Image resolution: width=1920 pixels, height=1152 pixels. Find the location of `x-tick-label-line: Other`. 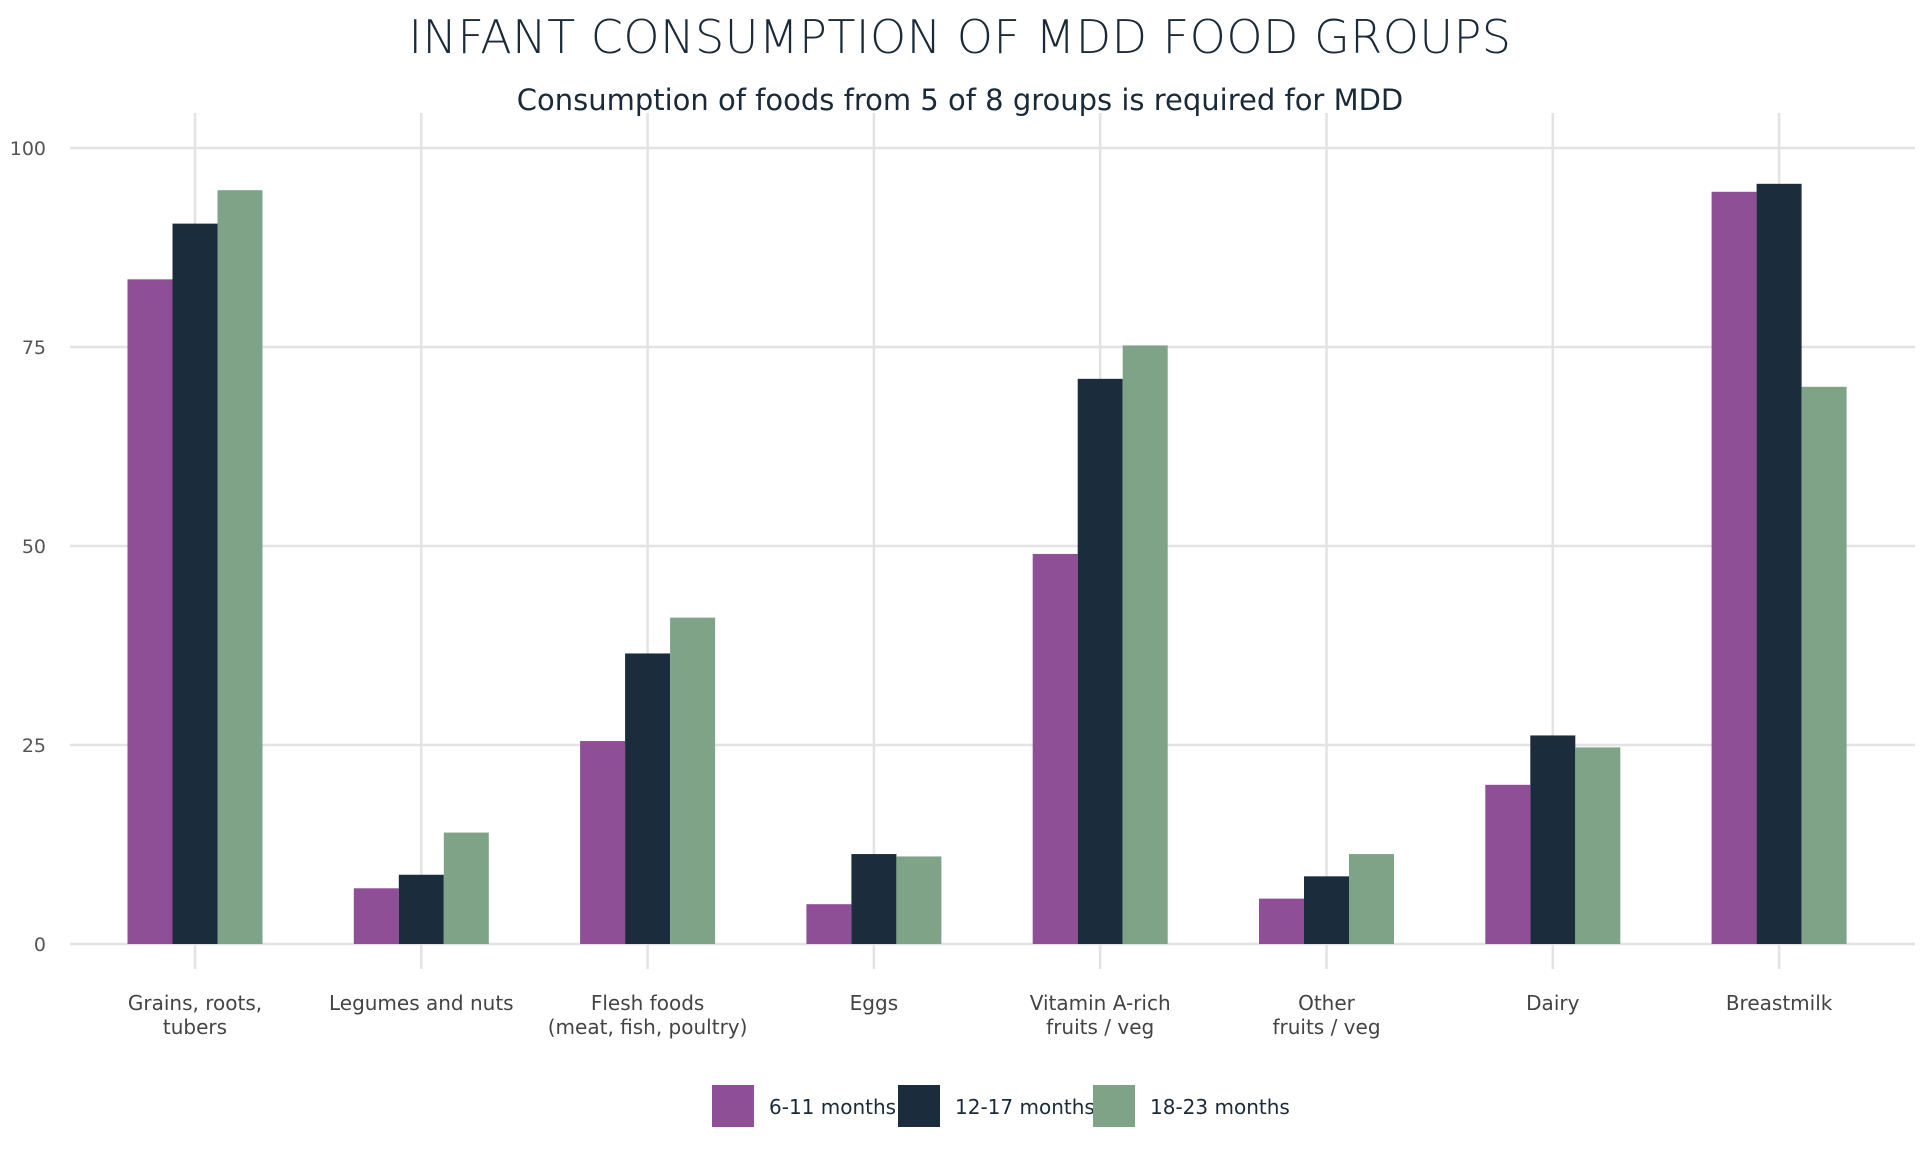

x-tick-label-line: Other is located at coordinates (1327, 1003).